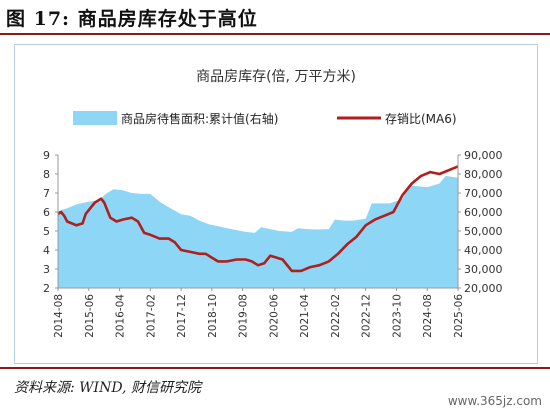  I want to click on x-tick-label: 2022-12, so click(367, 316).